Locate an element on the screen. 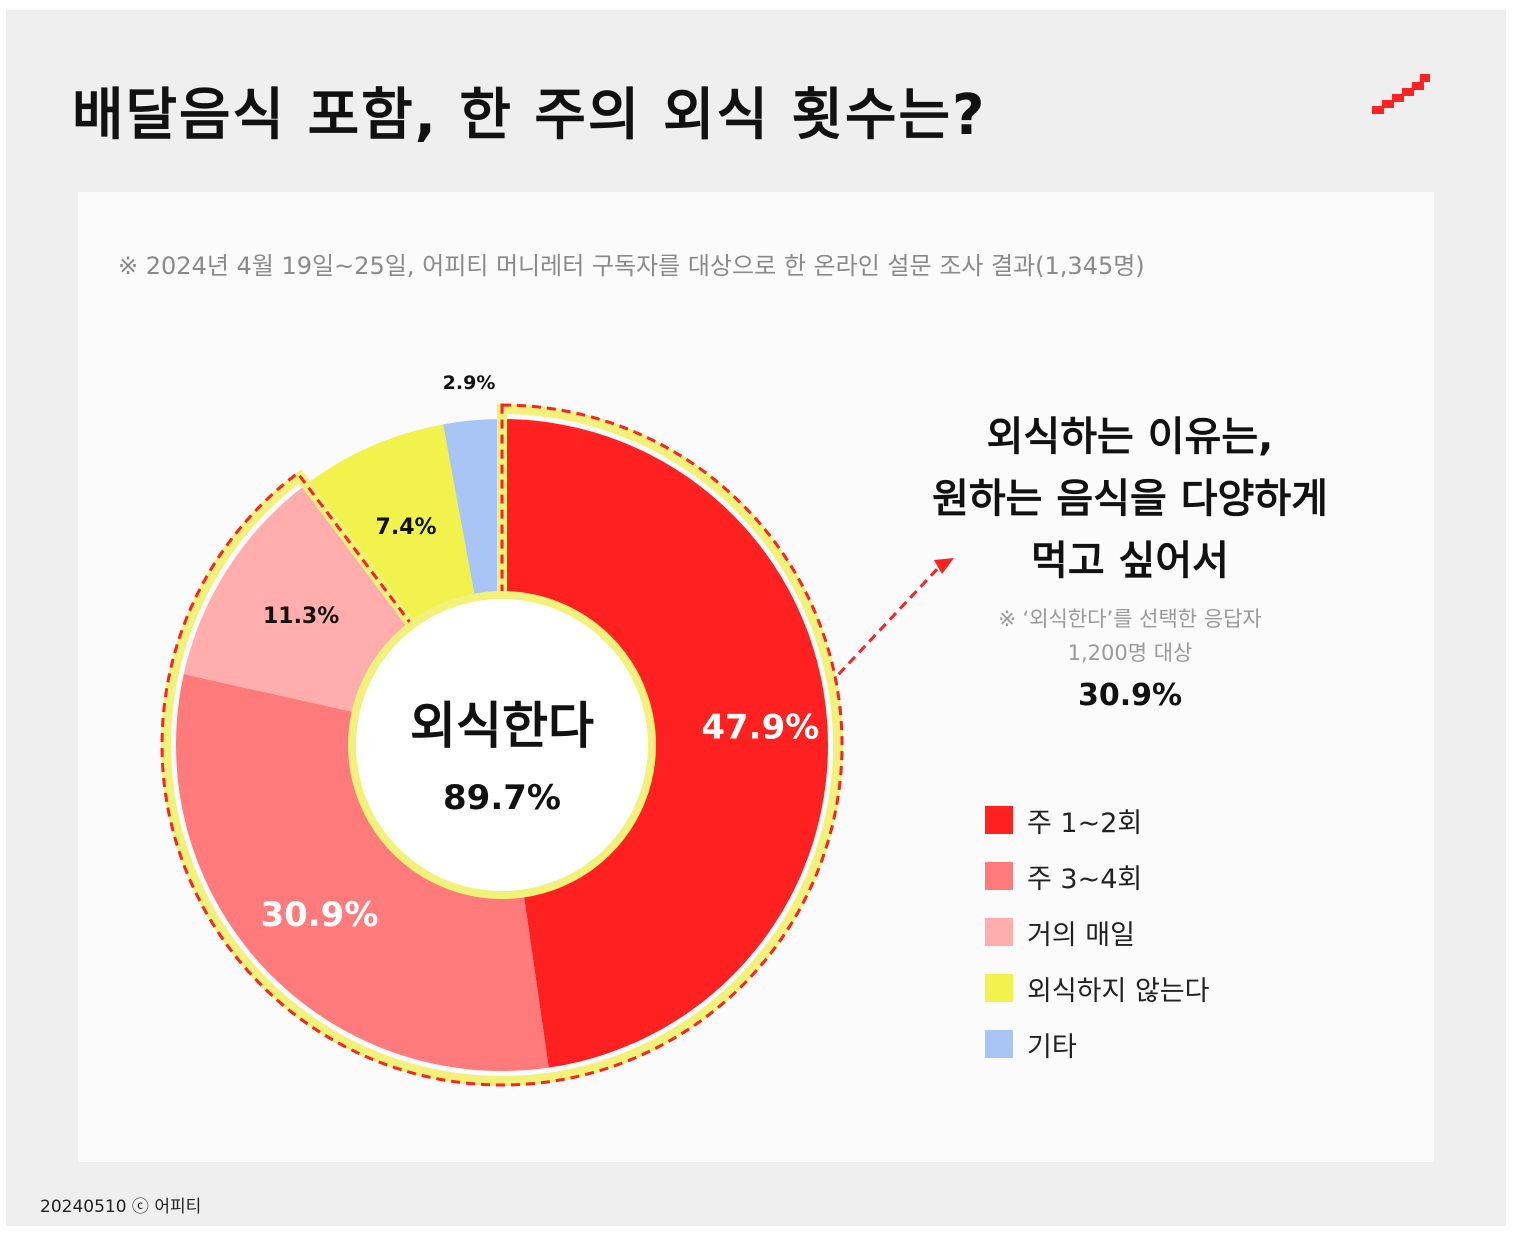  logo-icon is located at coordinates (1401, 94).